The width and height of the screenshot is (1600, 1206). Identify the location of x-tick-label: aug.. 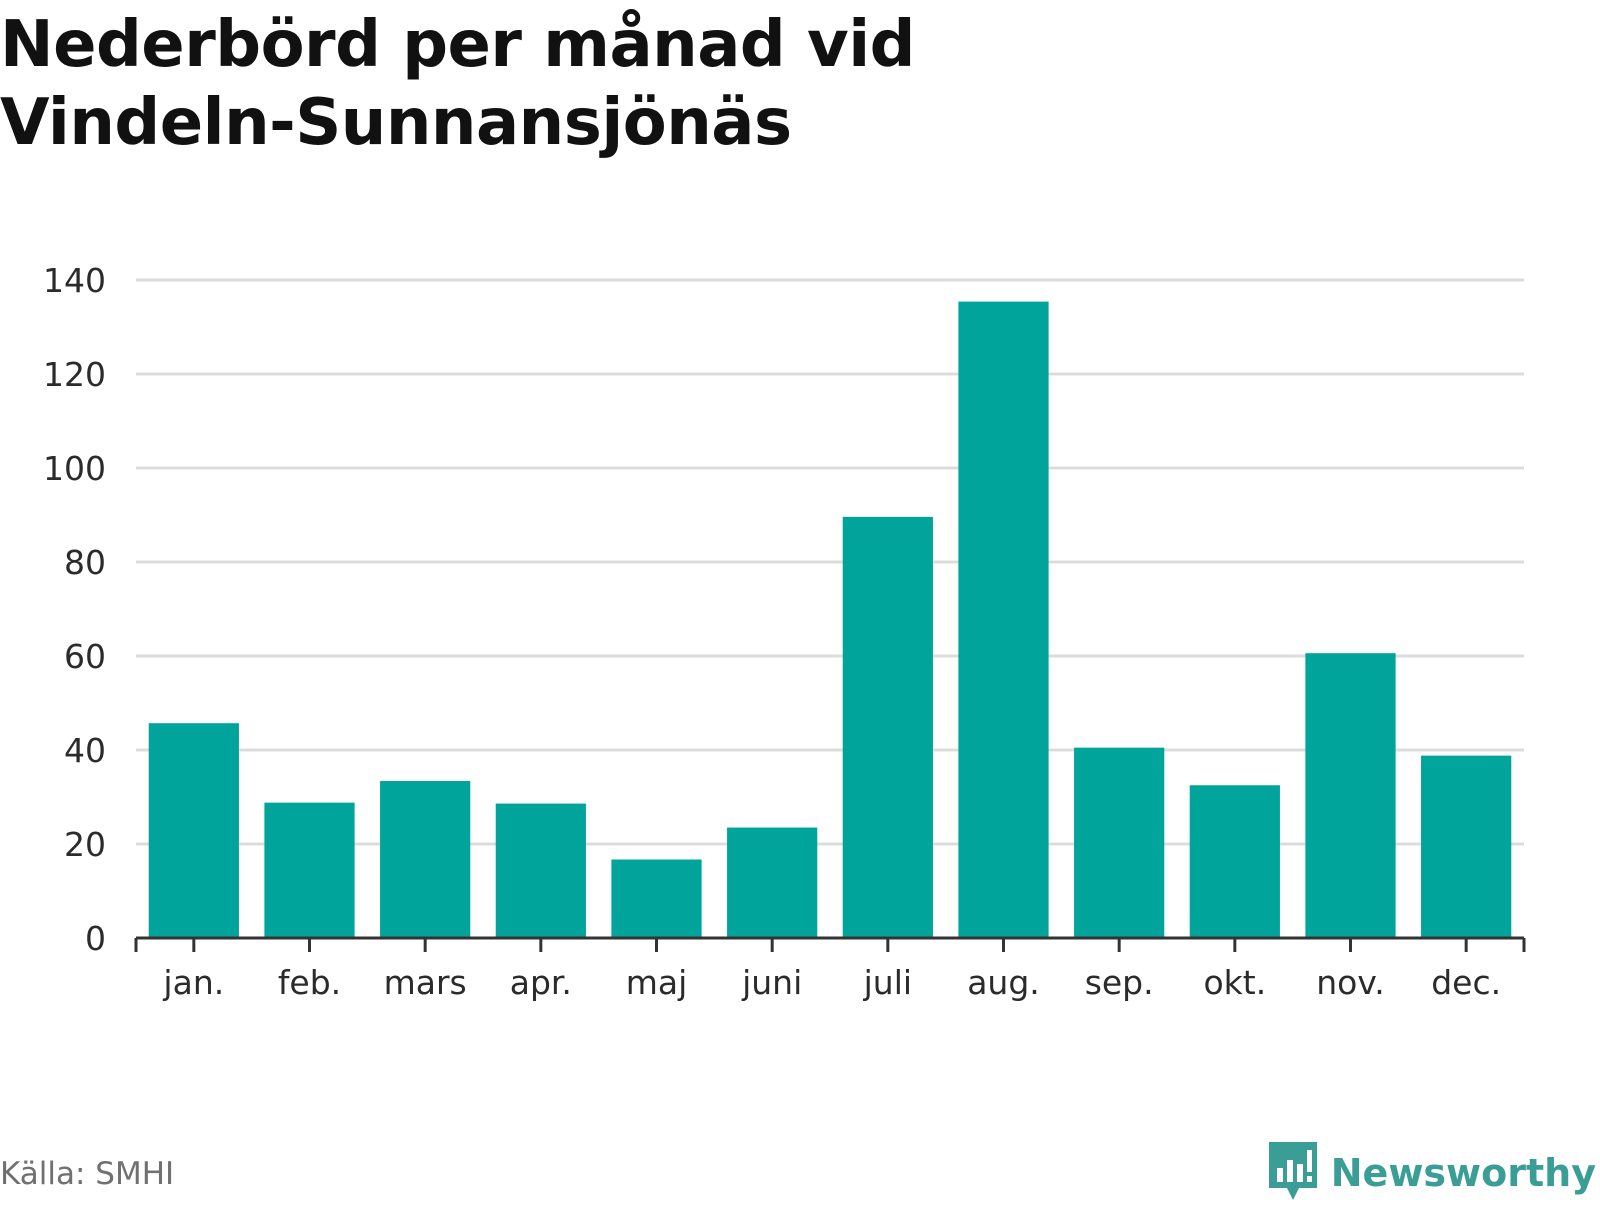
(1003, 982).